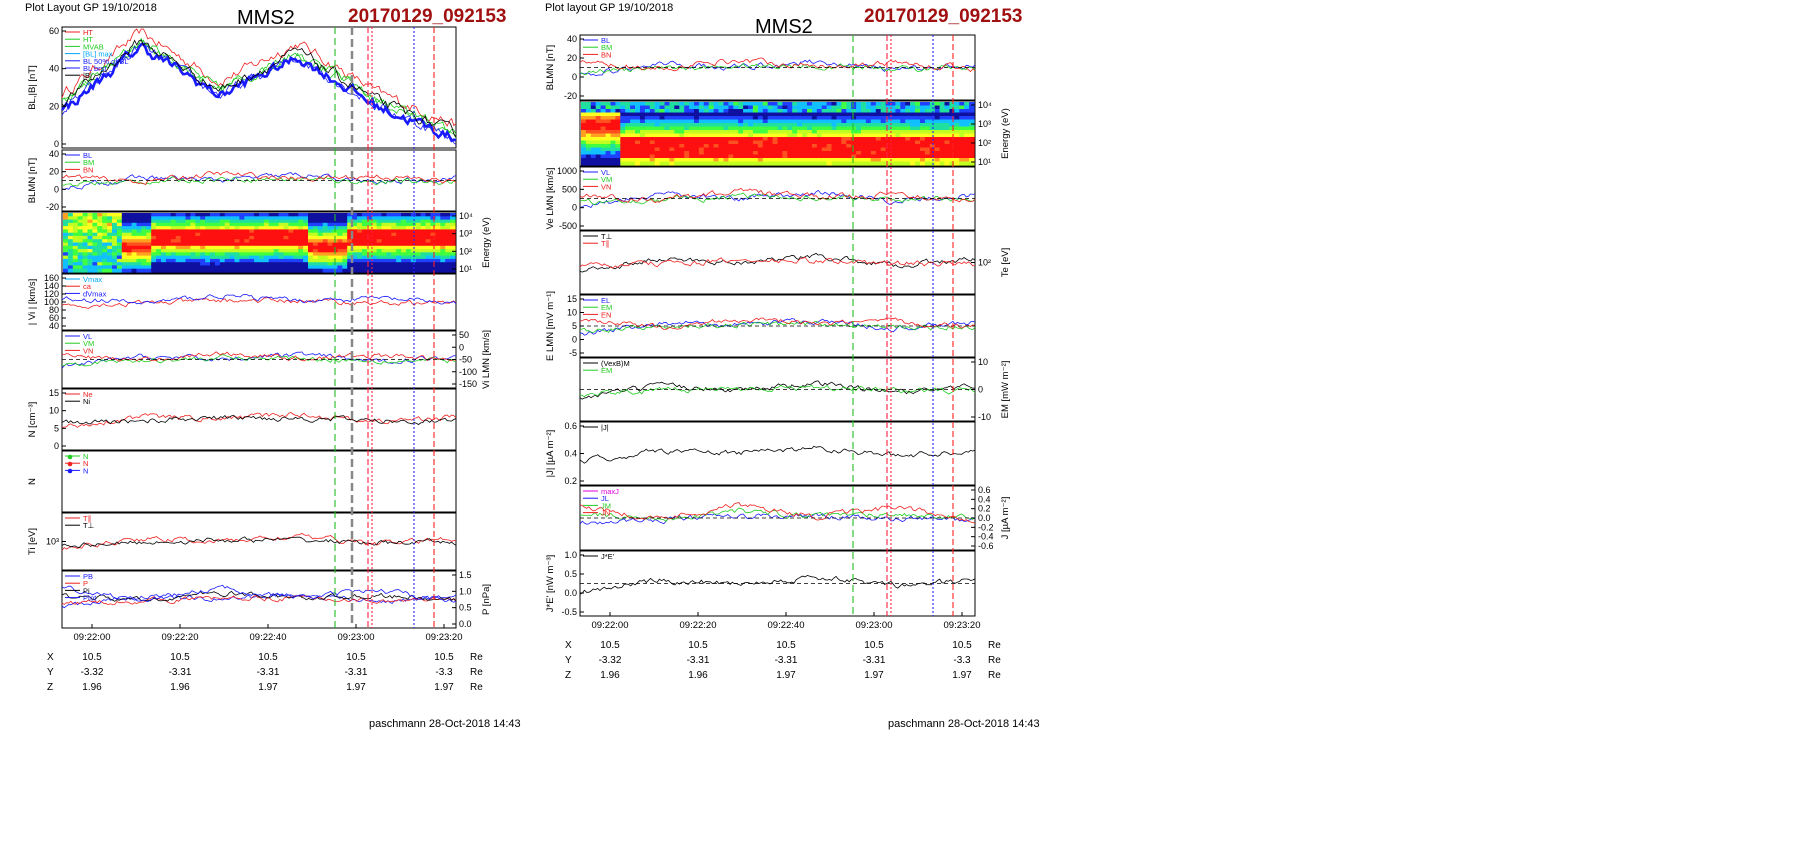 The image size is (1804, 841). Describe the element at coordinates (777, 326) in the screenshot. I see `trace-bm` at that location.